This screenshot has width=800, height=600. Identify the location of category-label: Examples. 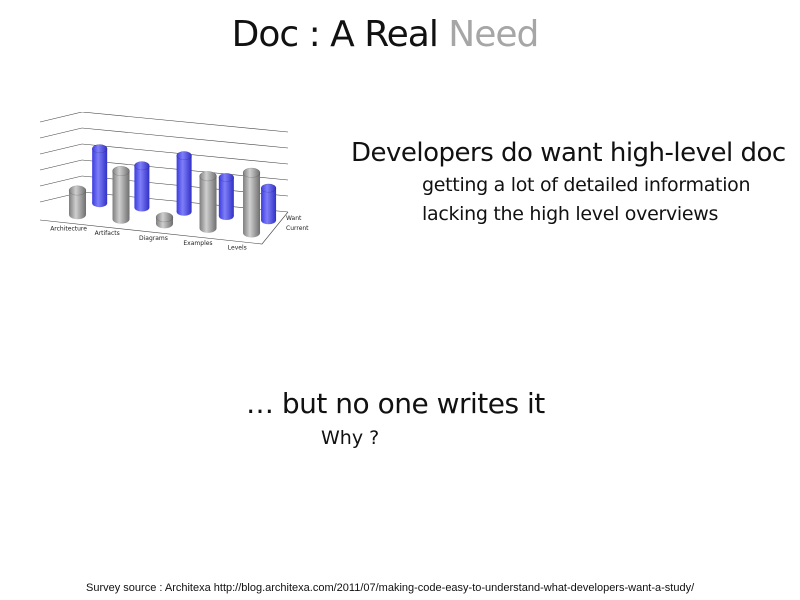
(197, 243).